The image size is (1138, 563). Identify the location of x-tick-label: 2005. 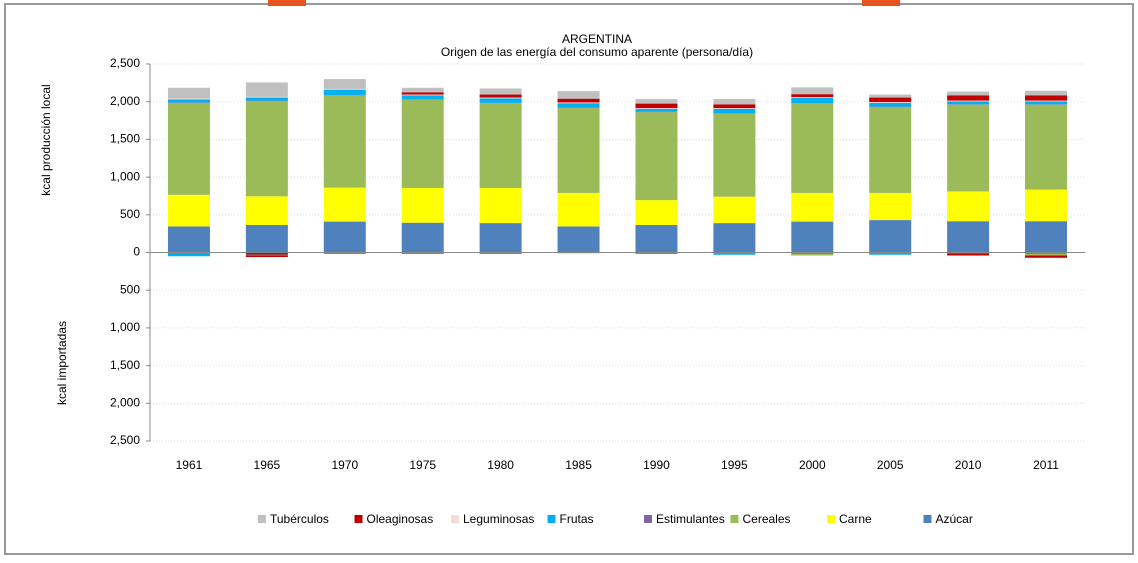
(890, 465).